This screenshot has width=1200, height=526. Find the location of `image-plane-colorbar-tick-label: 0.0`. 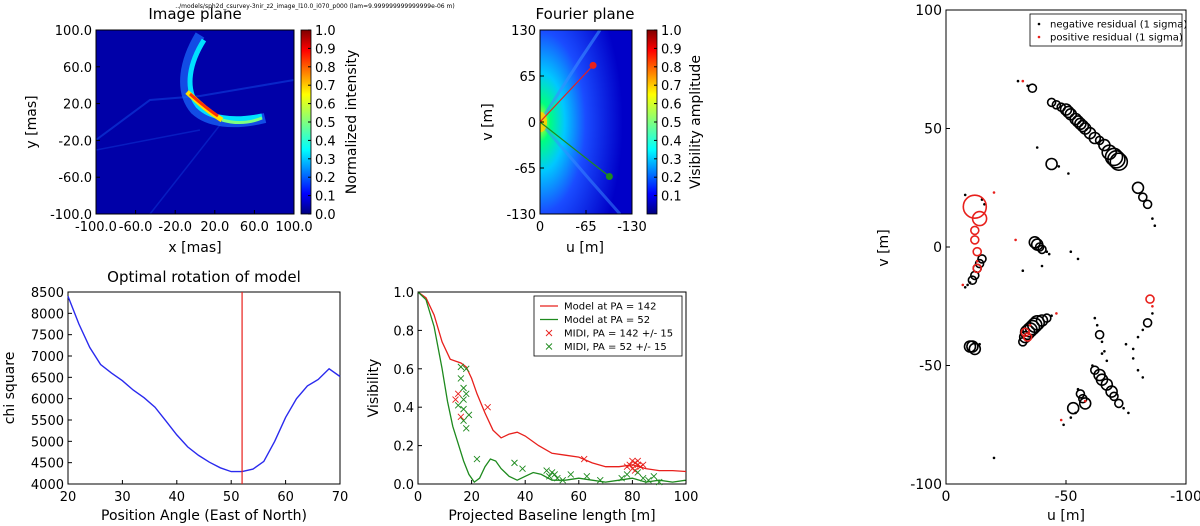

image-plane-colorbar-tick-label: 0.0 is located at coordinates (325, 215).